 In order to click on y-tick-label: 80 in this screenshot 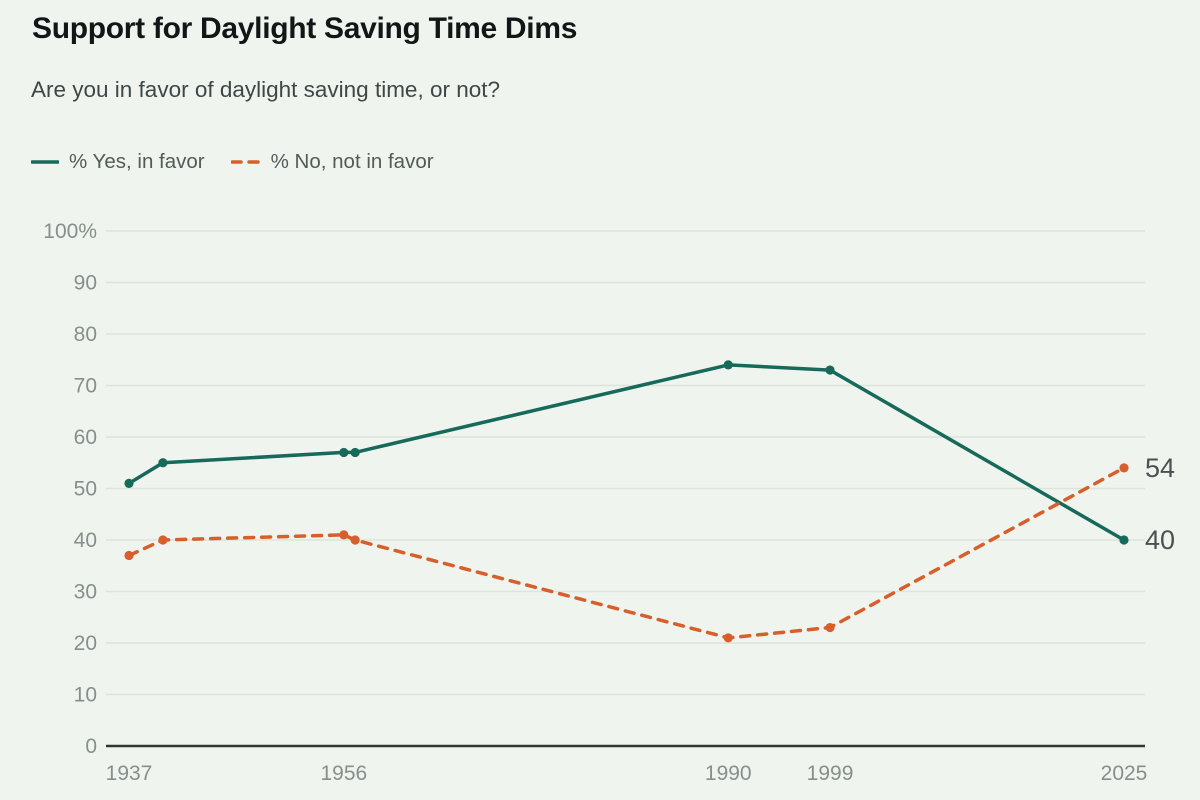, I will do `click(85, 334)`.